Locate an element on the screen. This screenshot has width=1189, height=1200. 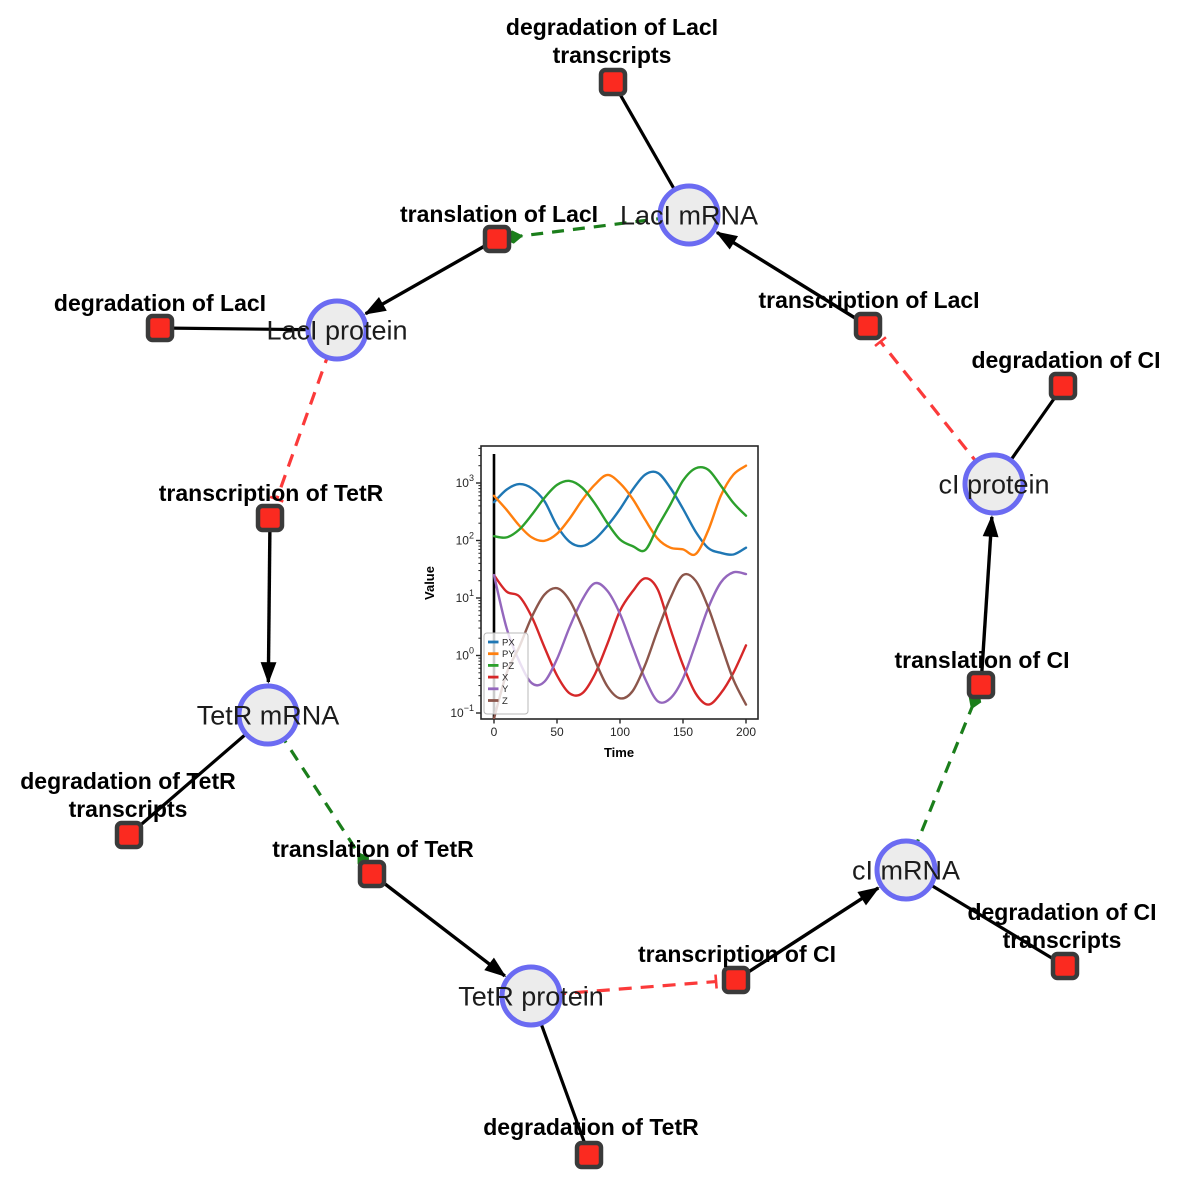
edge-transl-ci--ci-protein is located at coordinates (989, 600).